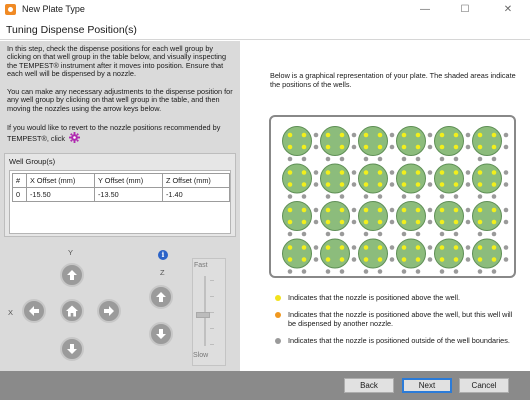 The height and width of the screenshot is (400, 530). Describe the element at coordinates (72, 349) in the screenshot. I see `y-down-button` at that location.